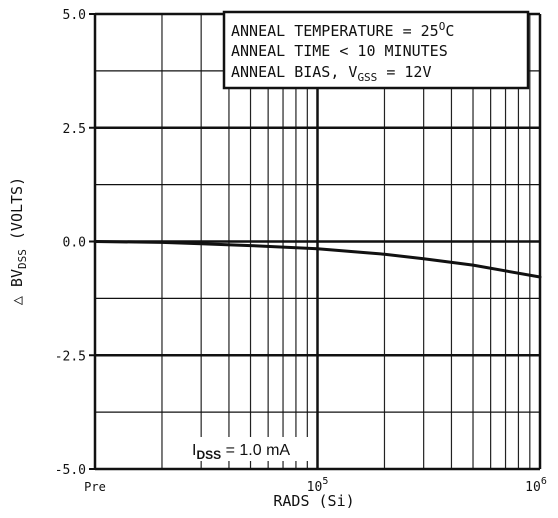 The image size is (558, 518). What do you see at coordinates (74, 129) in the screenshot?
I see `y-tick-label: 2.5` at bounding box center [74, 129].